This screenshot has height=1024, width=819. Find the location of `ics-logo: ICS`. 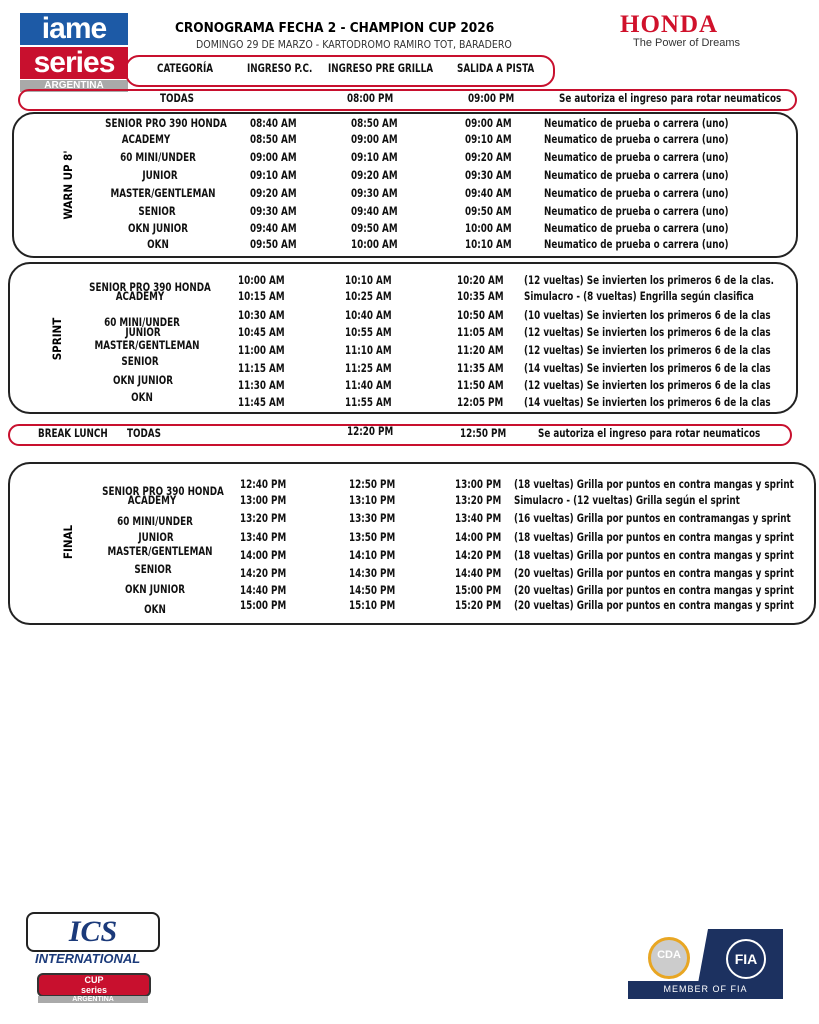

ics-logo: ICS is located at coordinates (93, 932).